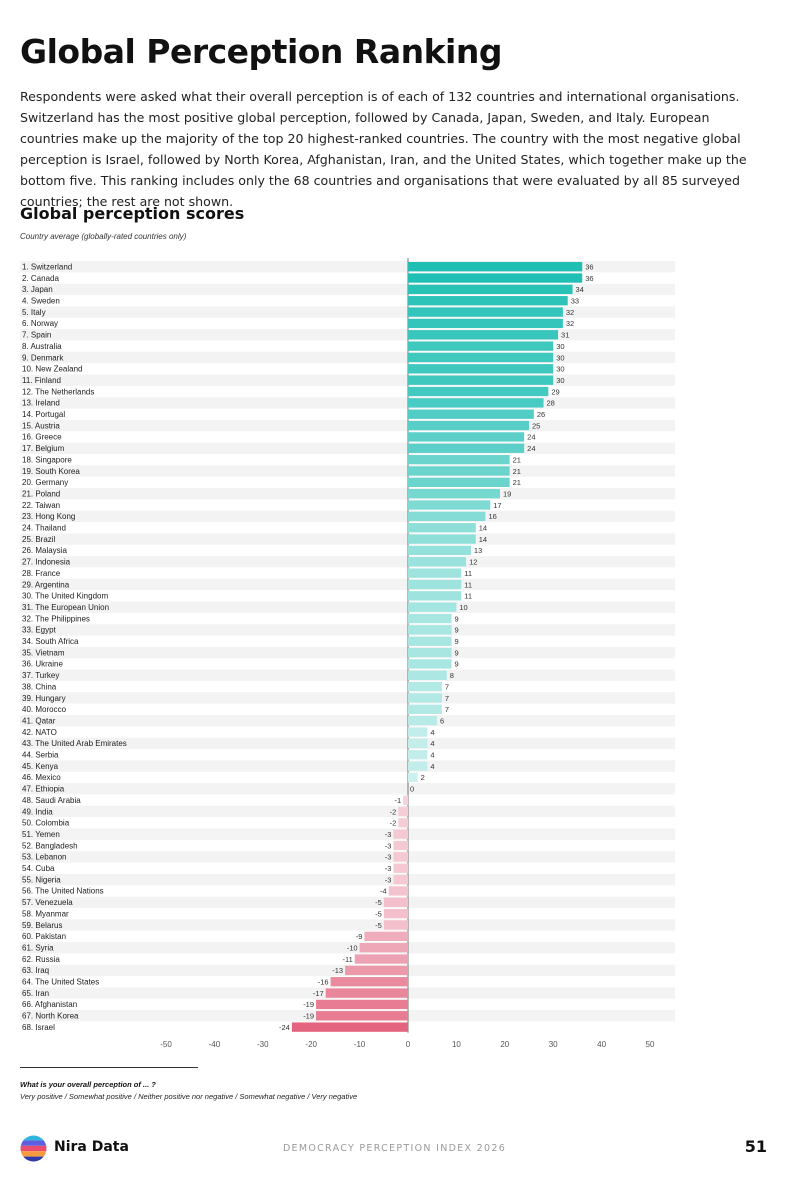 The height and width of the screenshot is (1200, 789). What do you see at coordinates (412, 789) in the screenshot?
I see `value-label: 0` at bounding box center [412, 789].